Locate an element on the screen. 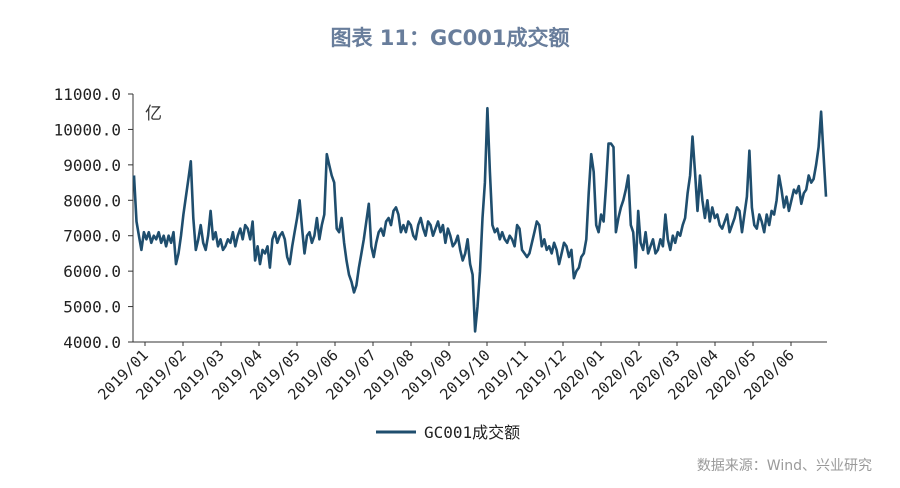  y-unit-label: 亿 is located at coordinates (153, 114).